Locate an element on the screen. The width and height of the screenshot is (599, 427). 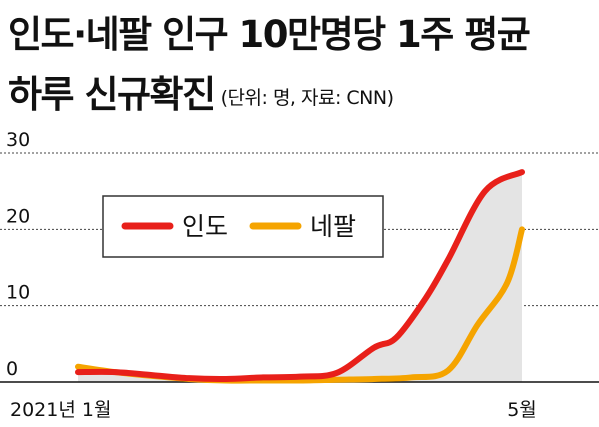
legend-label-india: 인도 is located at coordinates (205, 226).